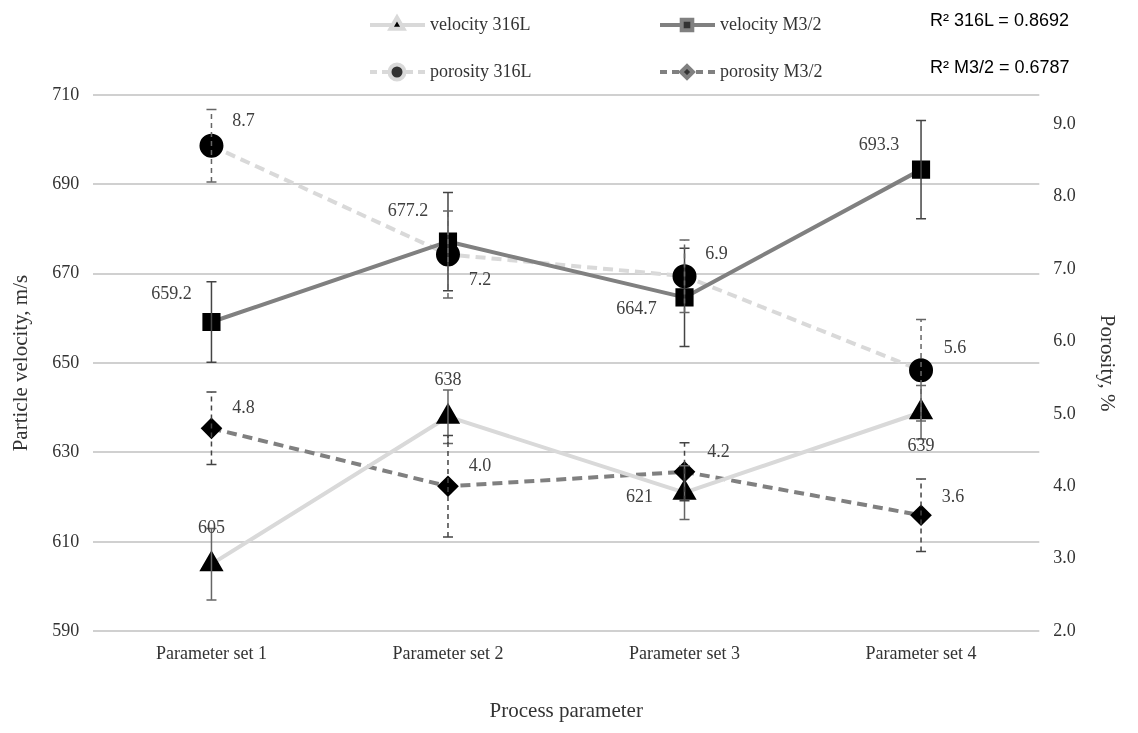 This screenshot has height=733, width=1138. I want to click on data-label: 6.9, so click(716, 252).